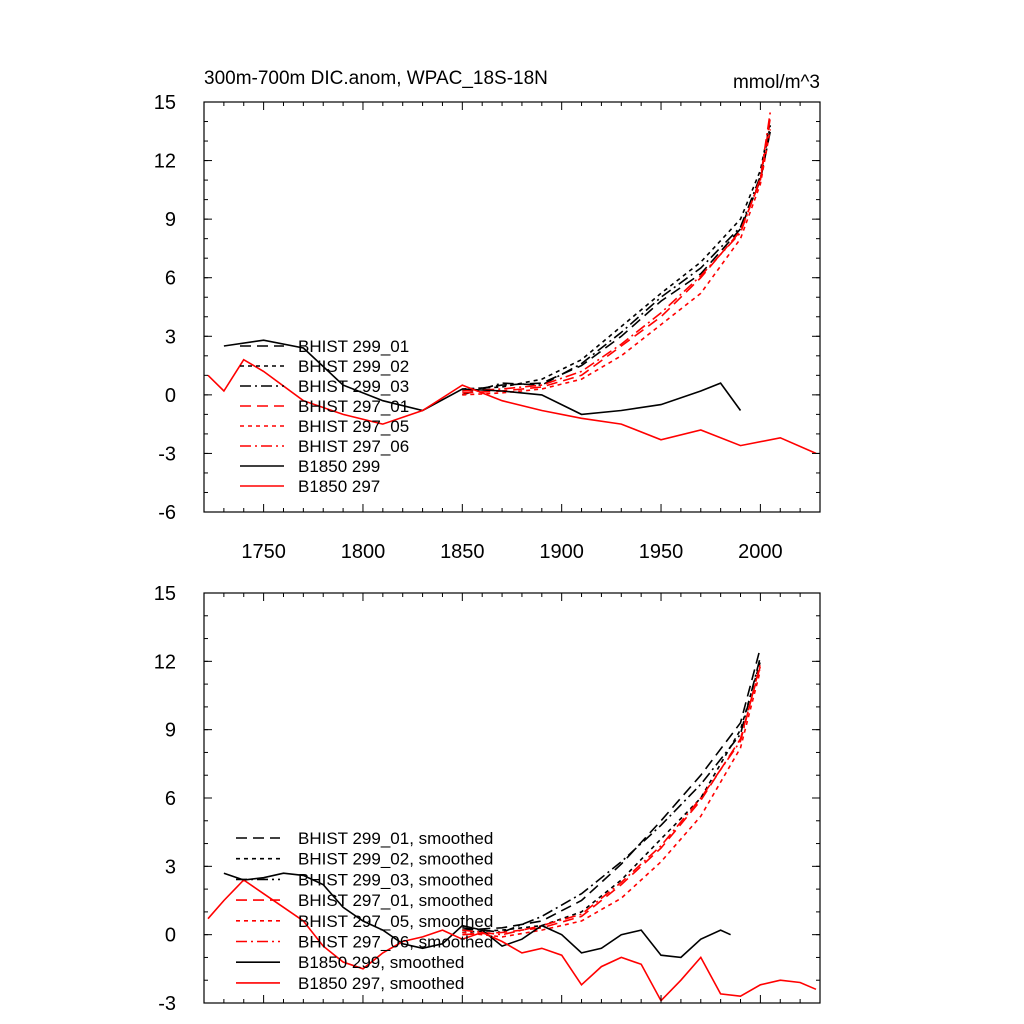 Image resolution: width=1024 pixels, height=1024 pixels. What do you see at coordinates (395, 879) in the screenshot?
I see `legend-label: BHIST 299_03, smoothed` at bounding box center [395, 879].